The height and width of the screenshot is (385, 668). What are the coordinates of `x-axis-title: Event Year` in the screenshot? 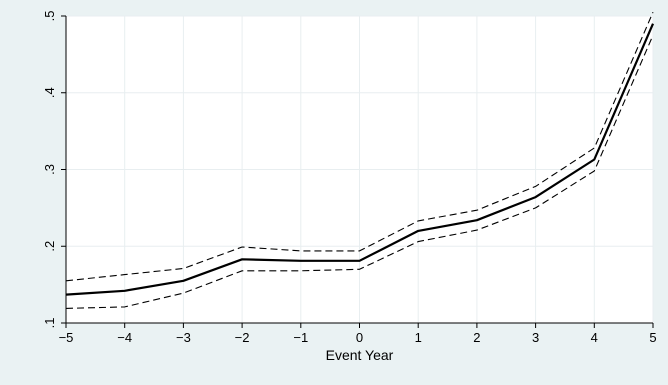 It's located at (360, 355).